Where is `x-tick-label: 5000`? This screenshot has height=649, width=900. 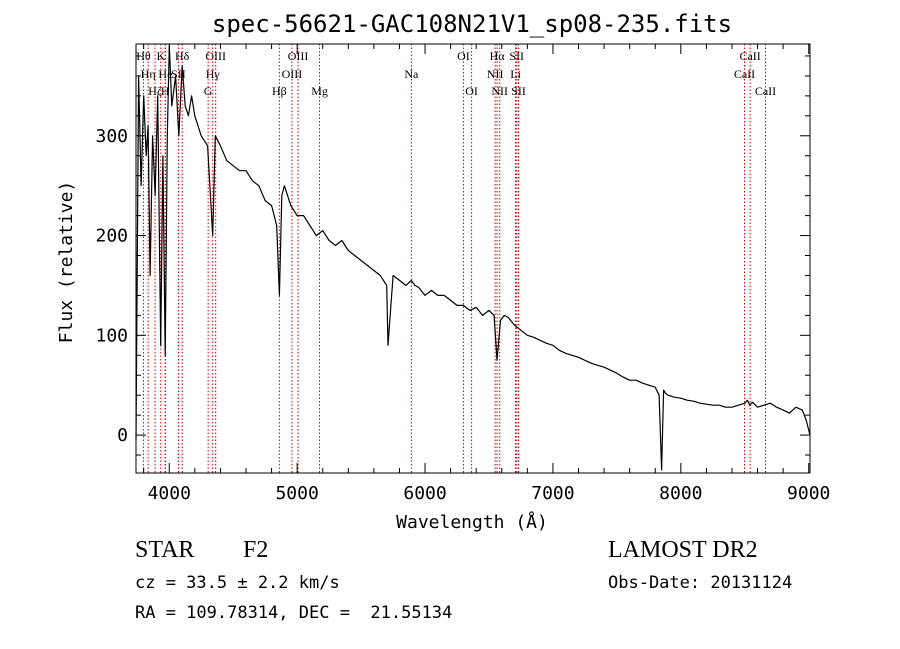 x-tick-label: 5000 is located at coordinates (296, 493).